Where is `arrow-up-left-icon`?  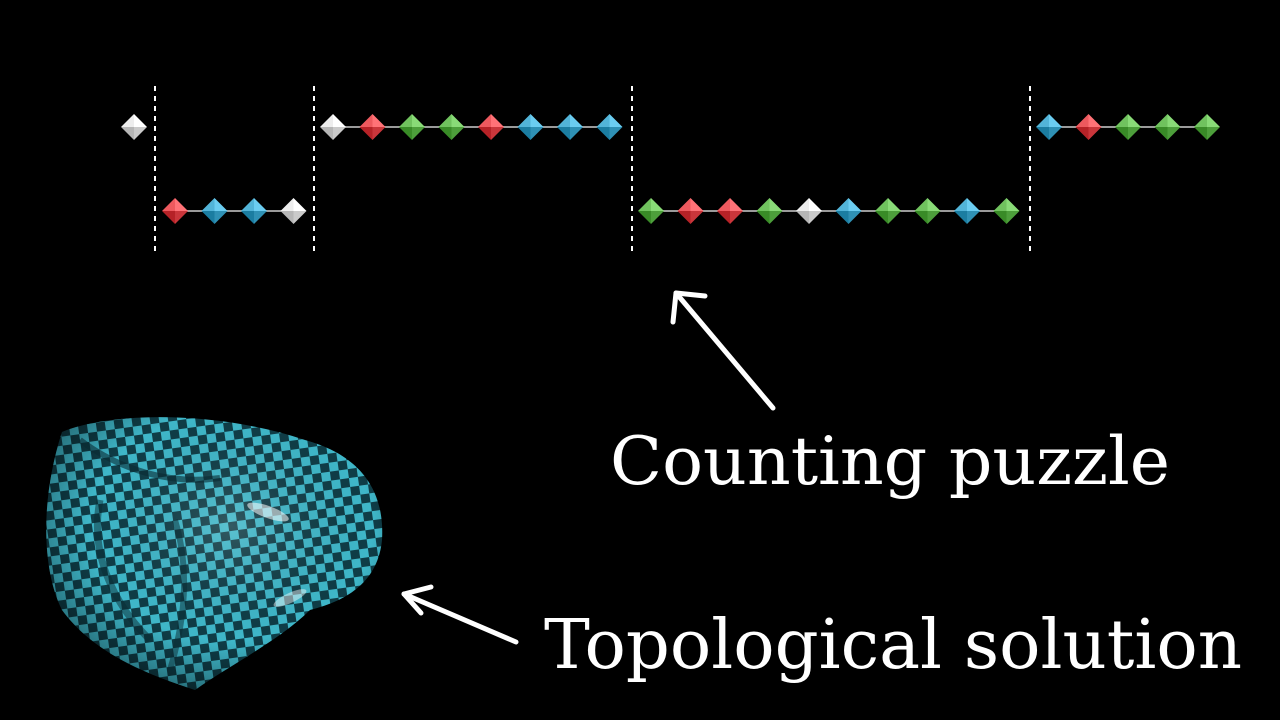 arrow-up-left-icon is located at coordinates (723, 350).